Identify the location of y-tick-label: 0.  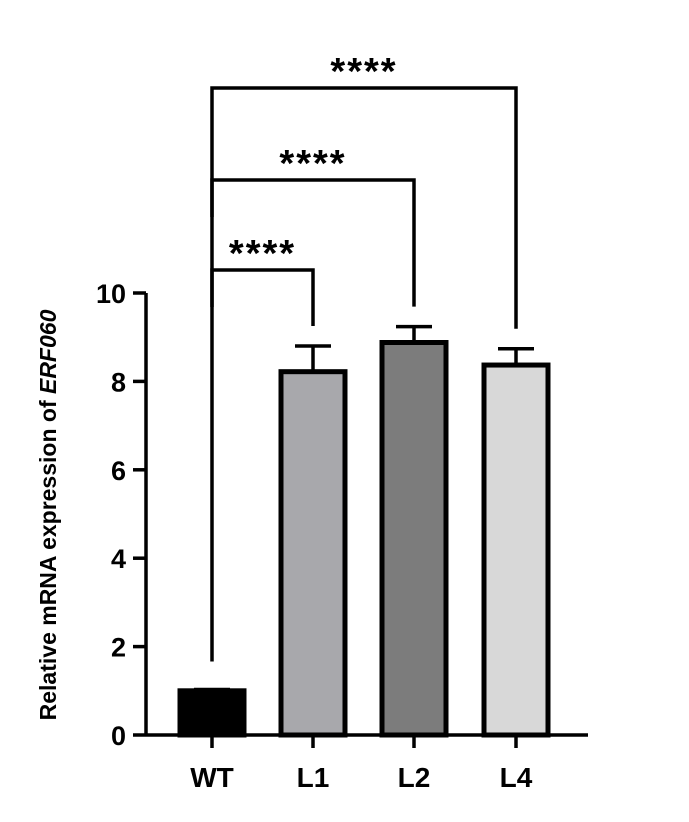
(118, 736).